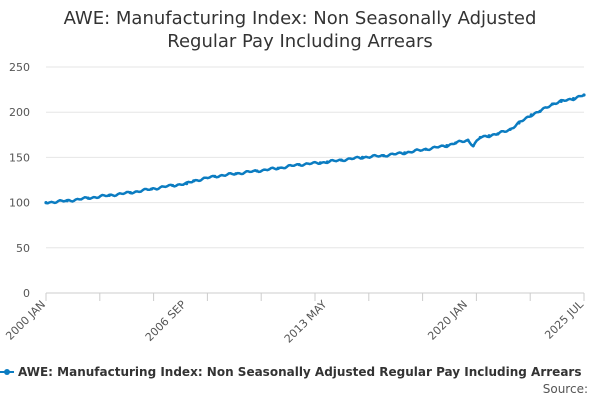 The image size is (600, 400). Describe the element at coordinates (166, 321) in the screenshot. I see `x-tick-label: 2006 SEP` at that location.